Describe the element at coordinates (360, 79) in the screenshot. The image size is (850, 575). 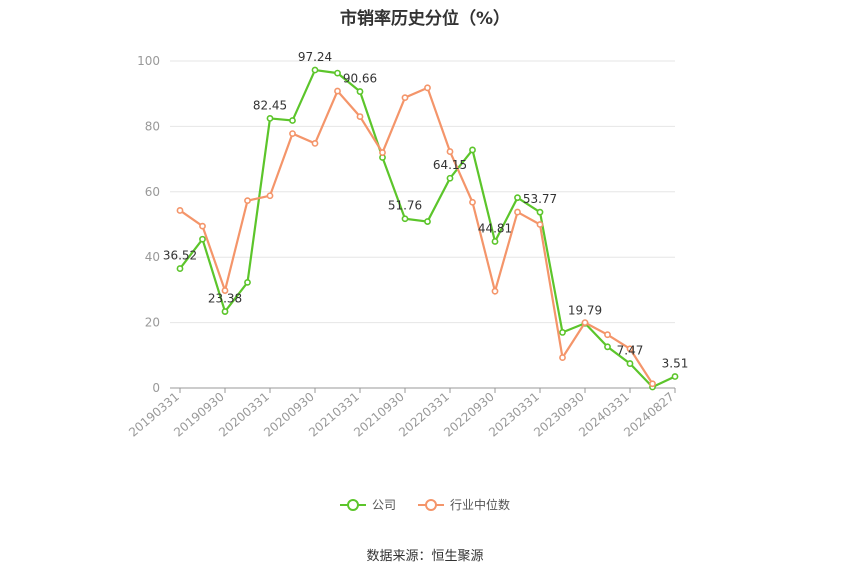
I see `data-label: 90.66` at that location.